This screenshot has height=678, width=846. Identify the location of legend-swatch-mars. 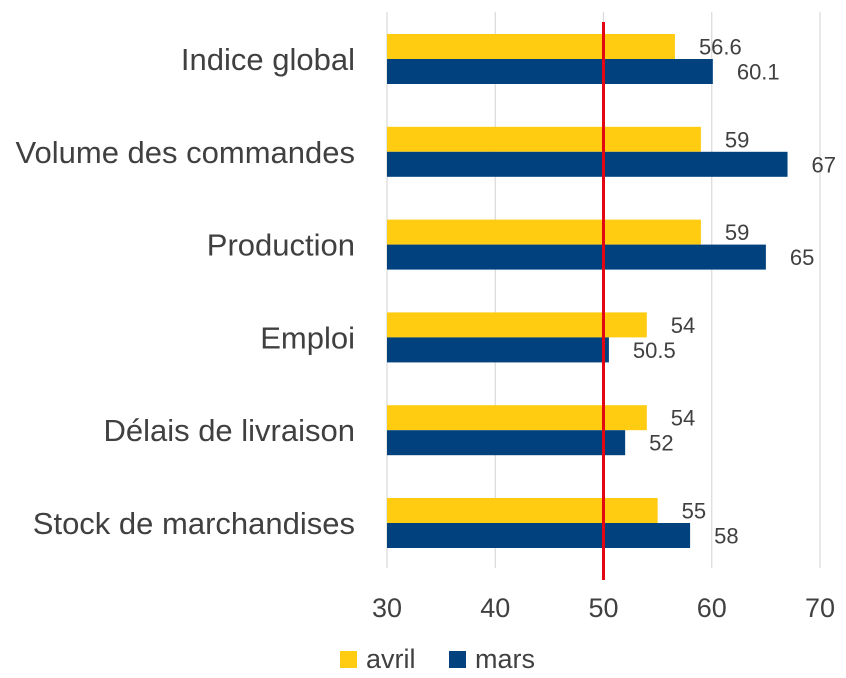
(457, 659).